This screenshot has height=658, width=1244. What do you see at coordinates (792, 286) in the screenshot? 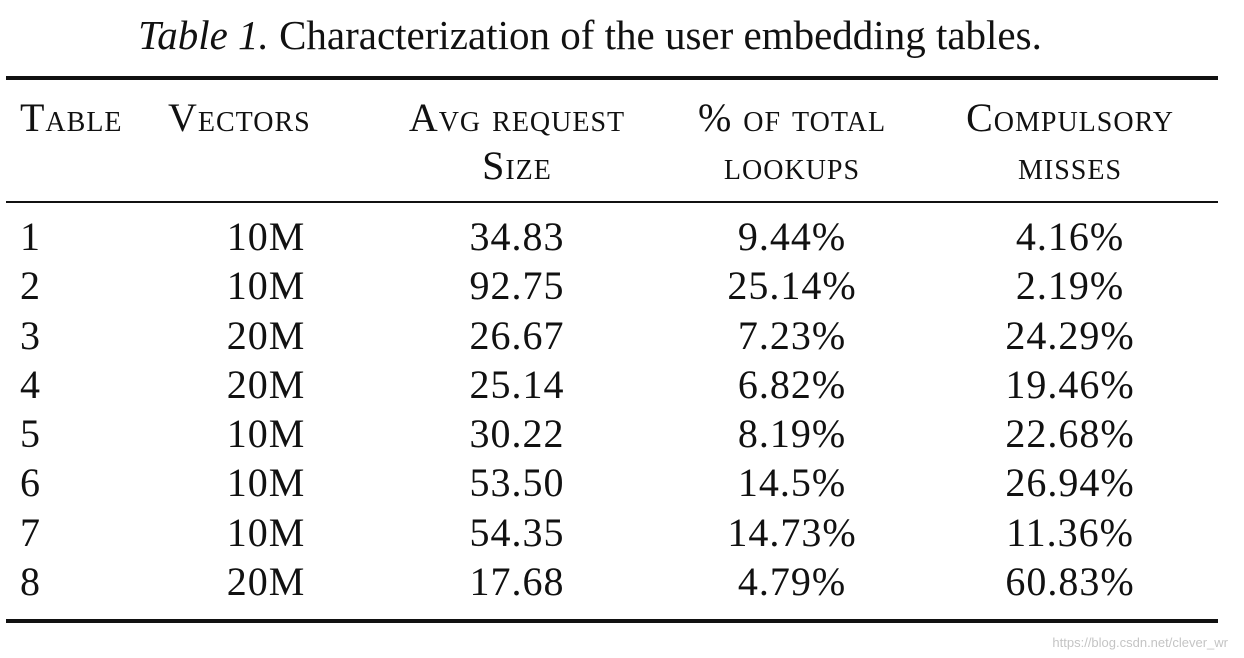
I see `cell-pct-total-lookups: 25.14%` at bounding box center [792, 286].